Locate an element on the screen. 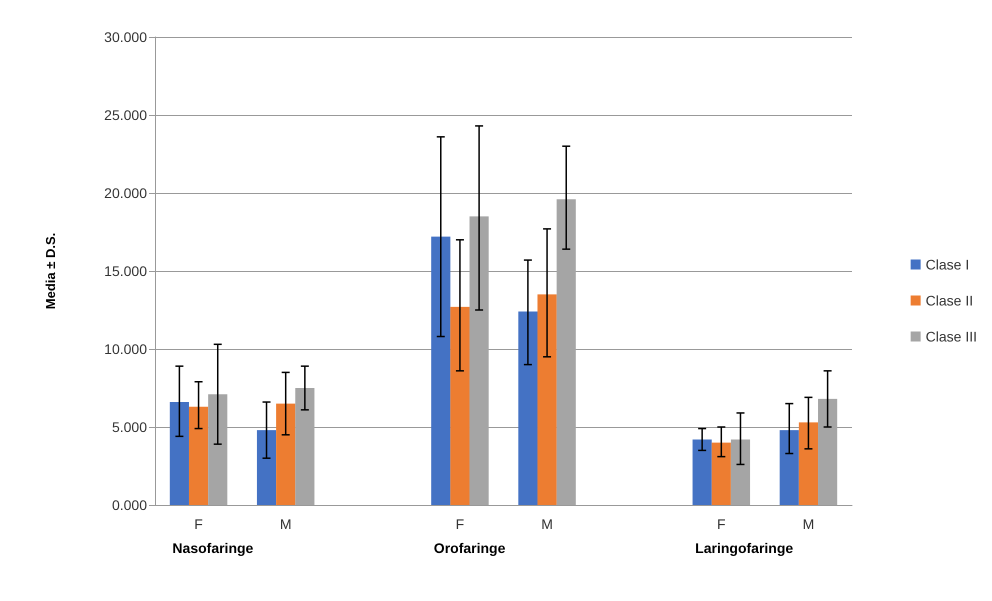  y-axis-title: Media ± D.S. is located at coordinates (50, 271).